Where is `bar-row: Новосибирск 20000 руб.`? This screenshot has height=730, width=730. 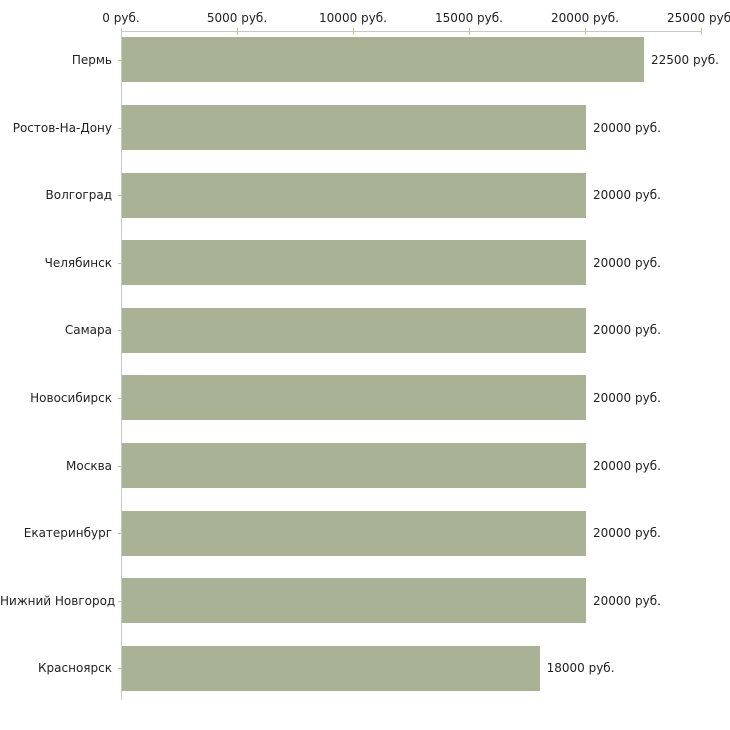
bar-row: Новосибирск 20000 руб. is located at coordinates (365, 398).